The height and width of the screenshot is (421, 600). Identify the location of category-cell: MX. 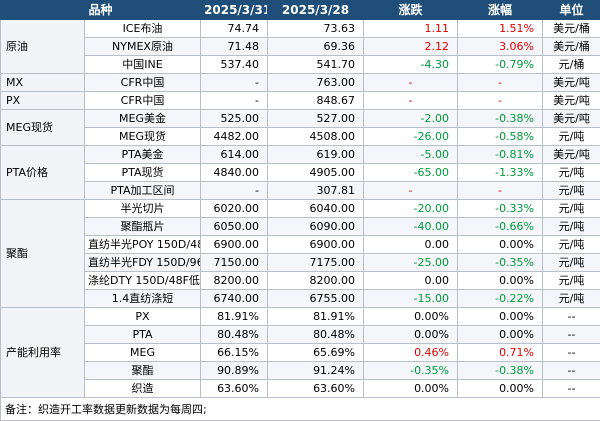
(43, 83).